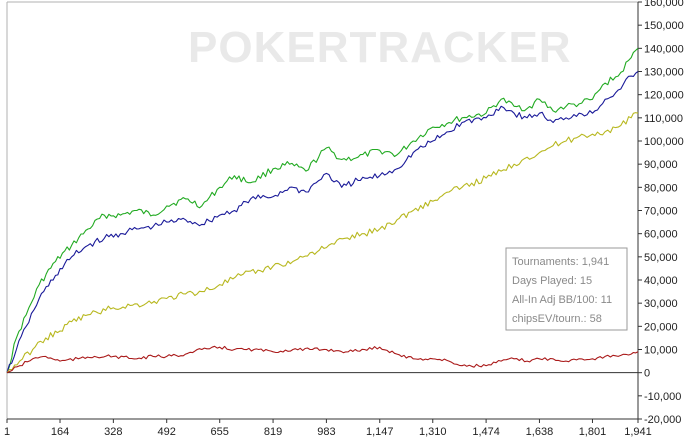 Image resolution: width=700 pixels, height=447 pixels. Describe the element at coordinates (661, 212) in the screenshot. I see `y-tick-label: 70,000` at that location.